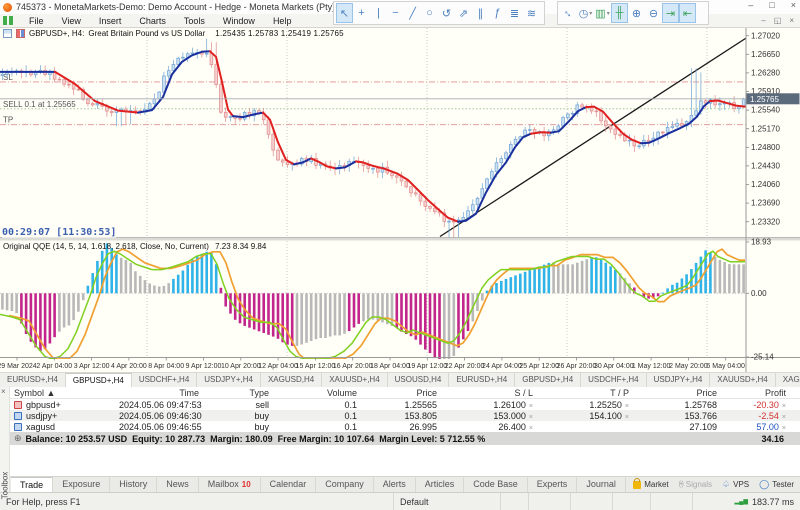 The image size is (800, 510). Describe the element at coordinates (134, 484) in the screenshot. I see `toolbox-tab-history: History` at that location.